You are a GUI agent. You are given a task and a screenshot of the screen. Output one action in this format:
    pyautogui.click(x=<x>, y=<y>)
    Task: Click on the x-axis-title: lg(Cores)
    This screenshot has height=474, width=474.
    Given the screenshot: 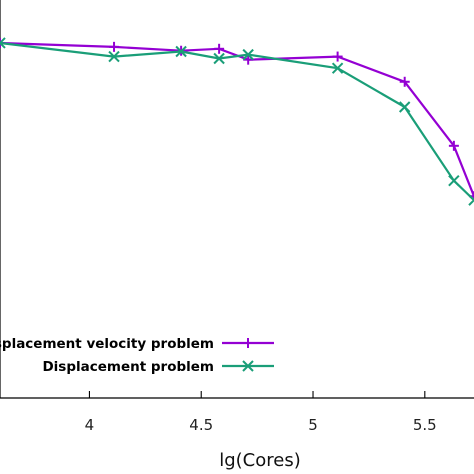 What is the action you would take?
    pyautogui.click(x=260, y=460)
    